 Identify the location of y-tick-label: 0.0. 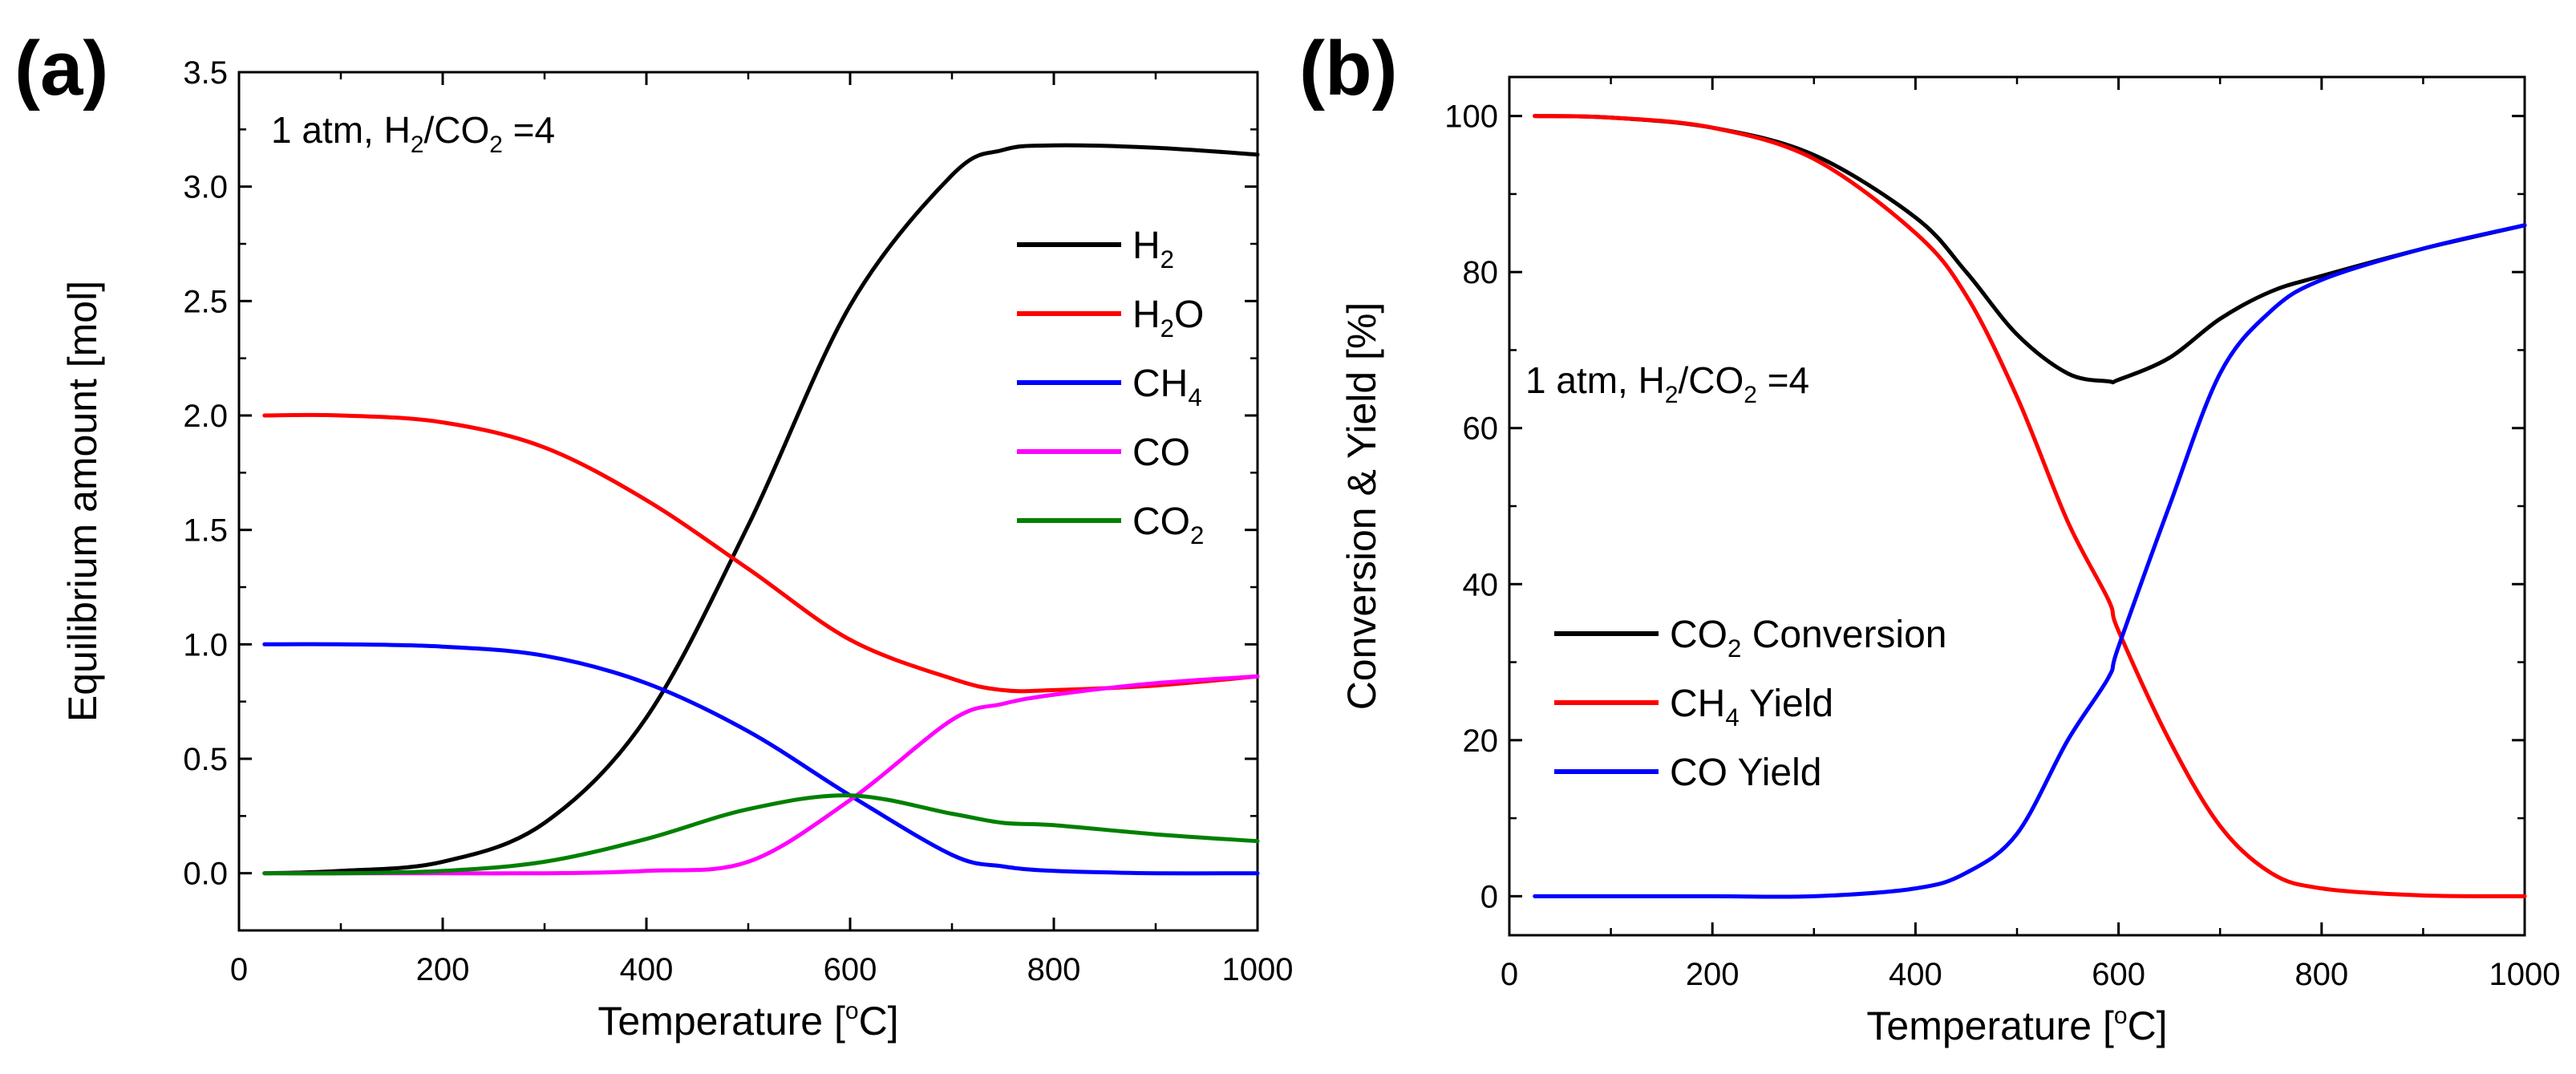
(205, 875).